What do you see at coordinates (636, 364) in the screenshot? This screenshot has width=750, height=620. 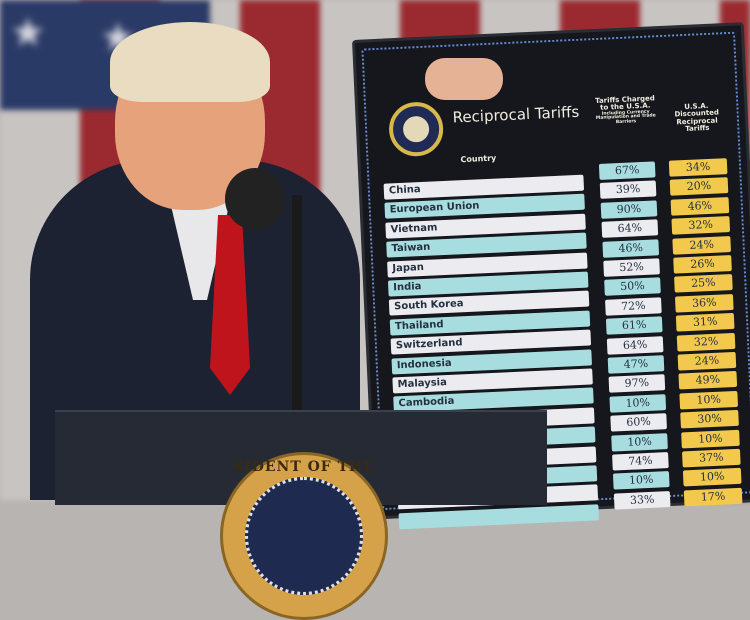 I see `charged-tariff-cell: 47%` at bounding box center [636, 364].